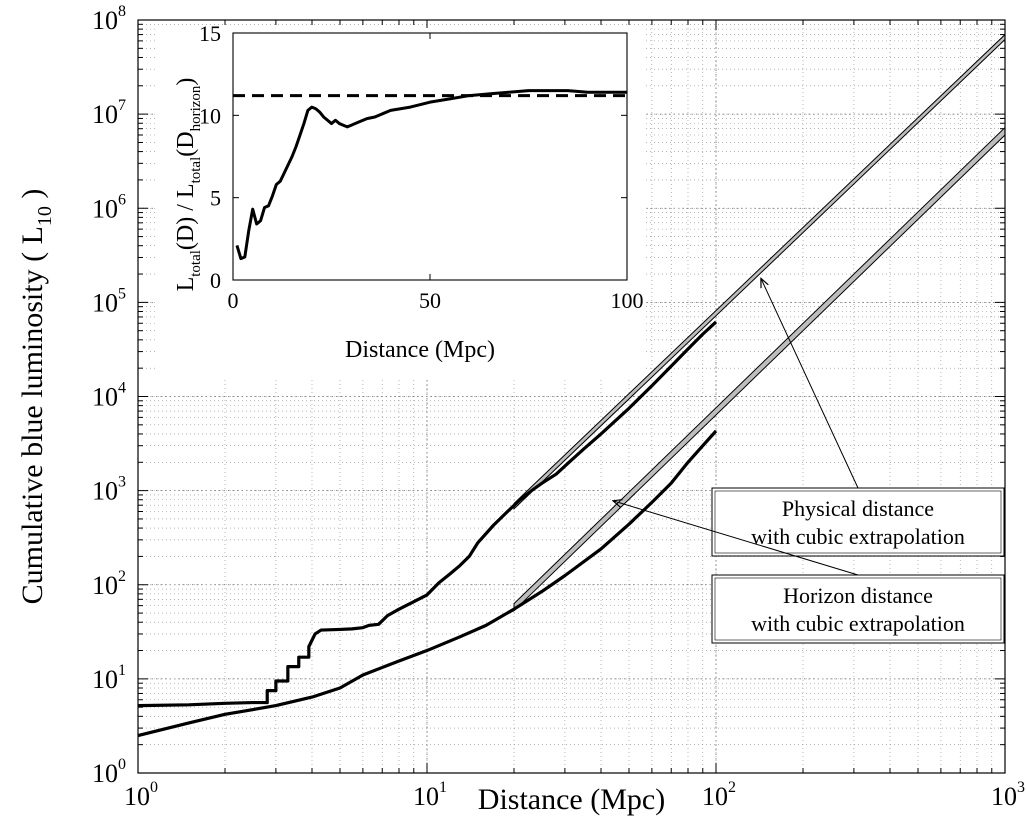 Image resolution: width=1026 pixels, height=818 pixels. Describe the element at coordinates (122, 670) in the screenshot. I see `y-tick-exponent: 1` at that location.